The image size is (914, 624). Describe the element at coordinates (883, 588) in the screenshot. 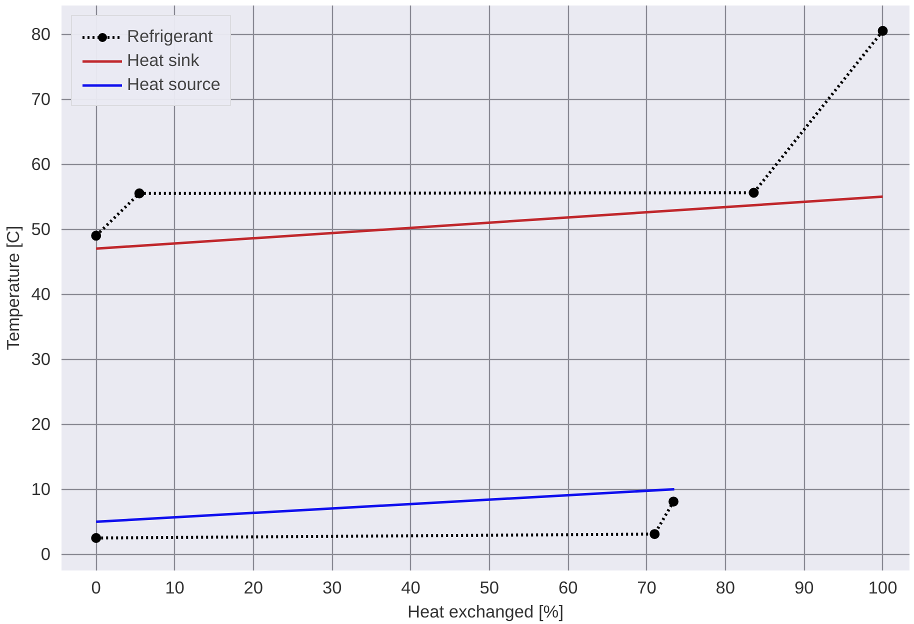

I see `x-tick-label: 100` at that location.